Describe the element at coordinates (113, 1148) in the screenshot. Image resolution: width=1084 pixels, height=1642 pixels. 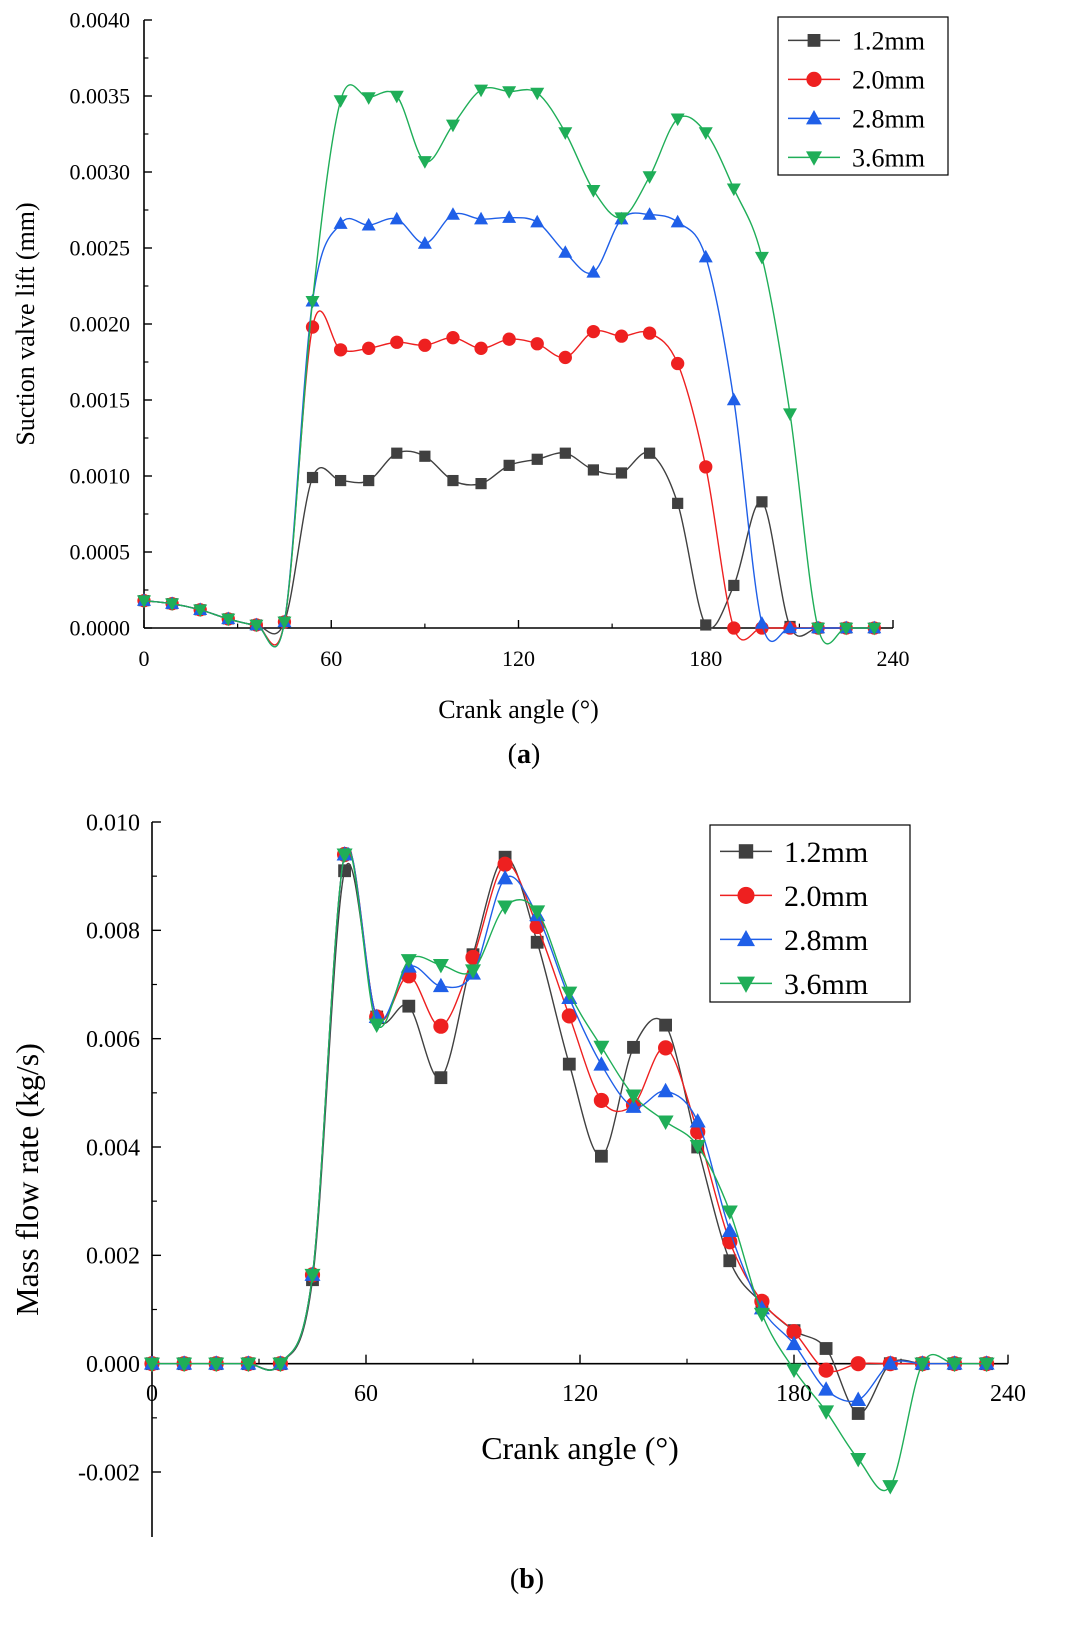
I see `y-tick-label: 0.004` at that location.